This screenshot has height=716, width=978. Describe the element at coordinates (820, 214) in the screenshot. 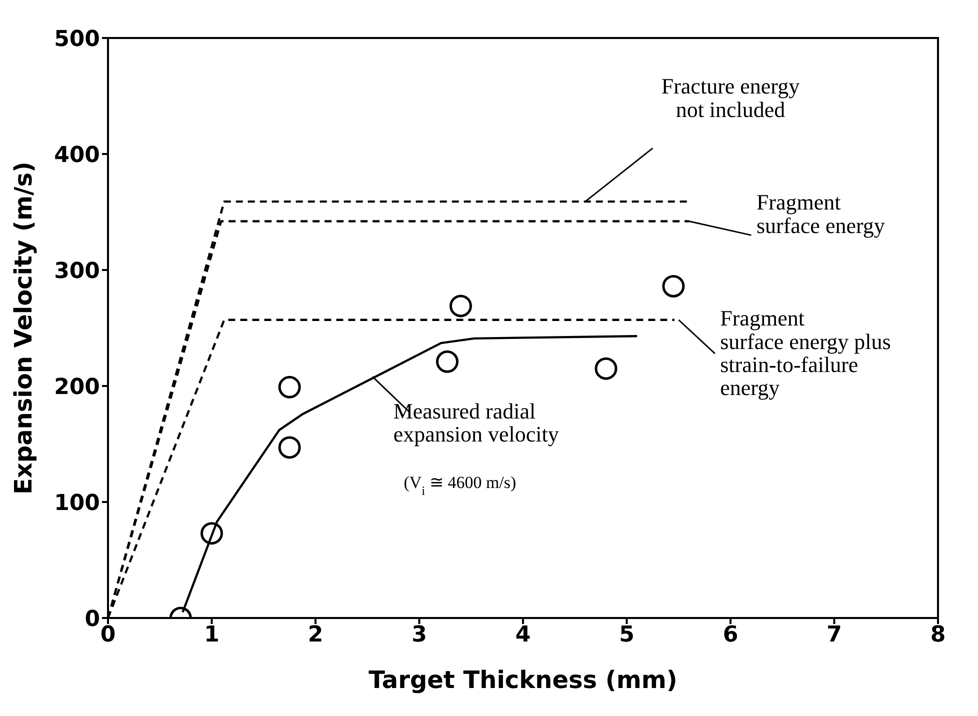

I see `annotation: Fragment surface energy` at that location.